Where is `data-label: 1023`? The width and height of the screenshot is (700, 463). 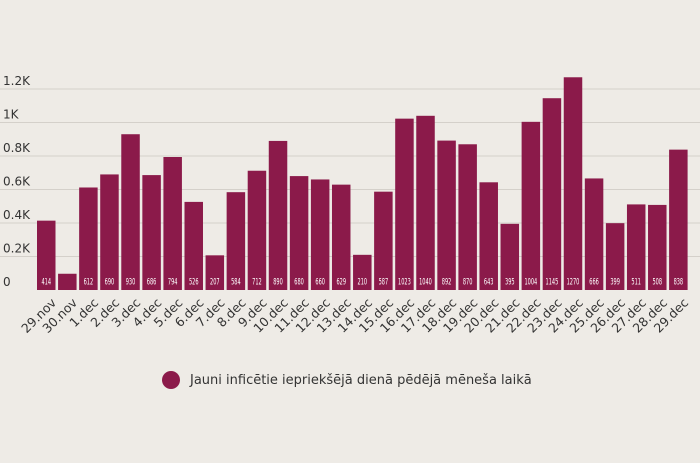 data-label: 1023 is located at coordinates (404, 281).